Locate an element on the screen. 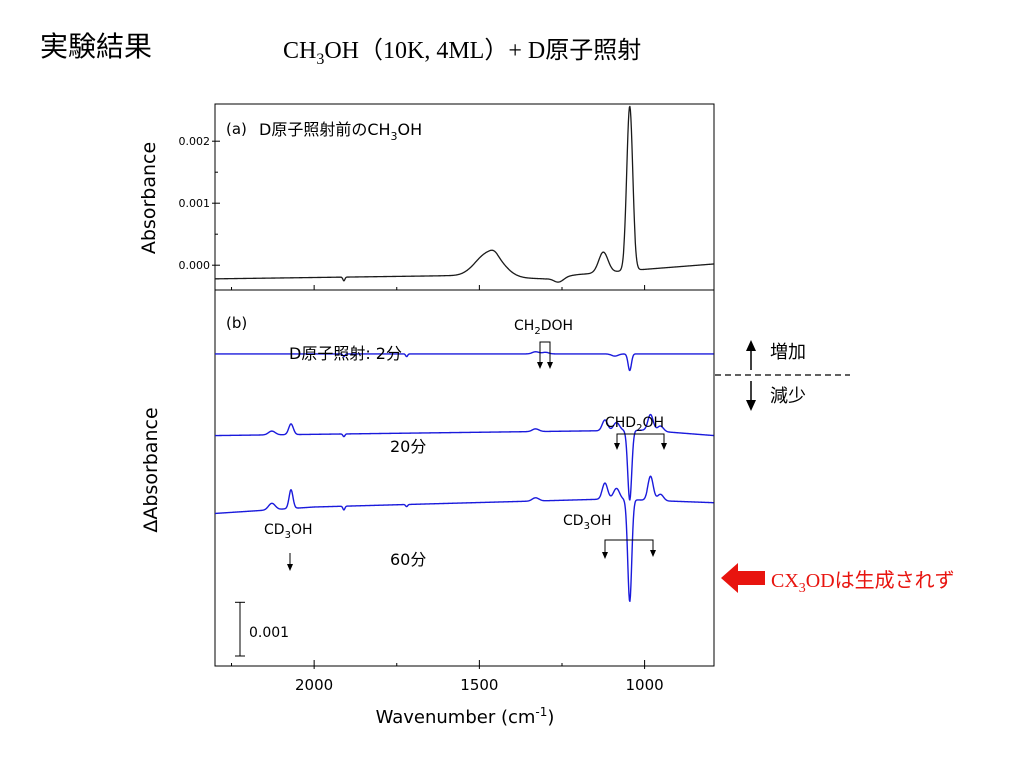 This screenshot has width=1024, height=768. annotation-chd2oh: CHD2OH is located at coordinates (634, 424).